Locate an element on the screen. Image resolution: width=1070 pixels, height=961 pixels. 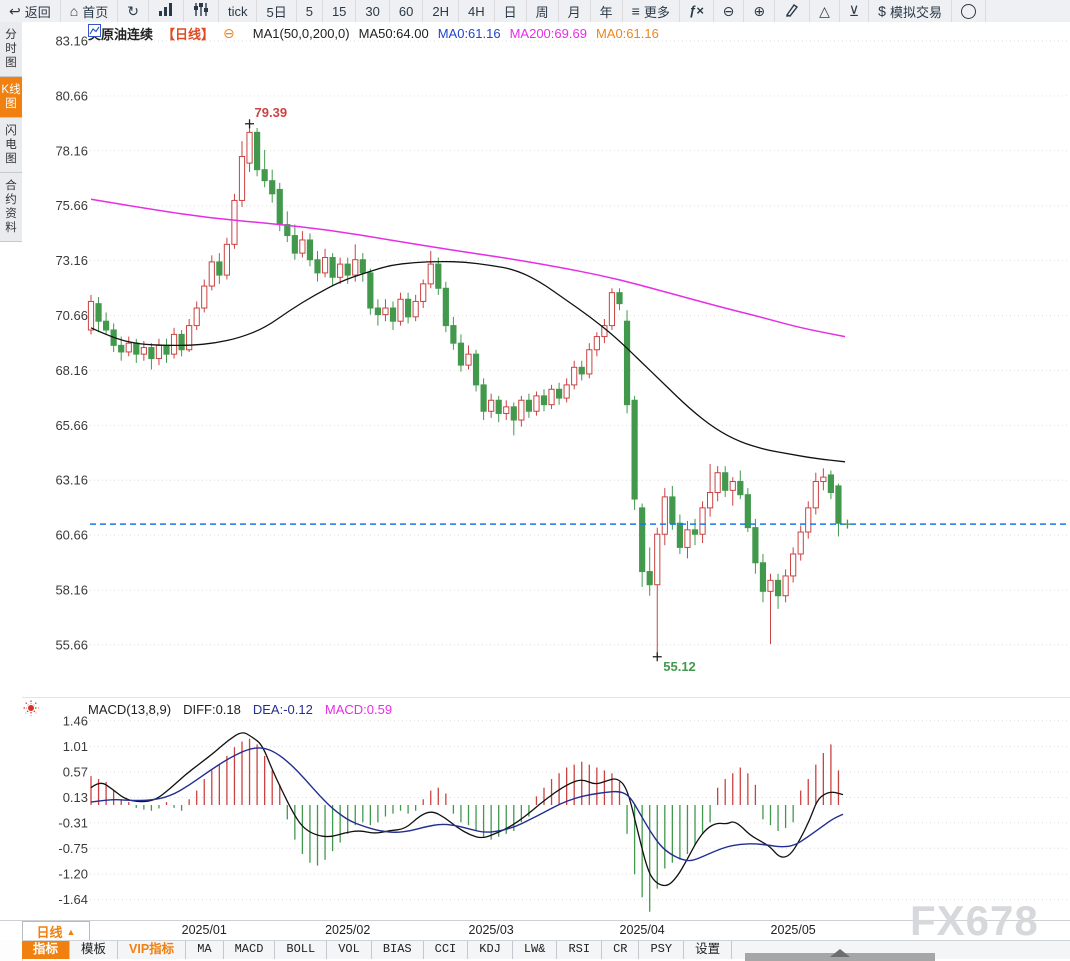
toolbar-interval-month-button: 月 is located at coordinates (574, 11).